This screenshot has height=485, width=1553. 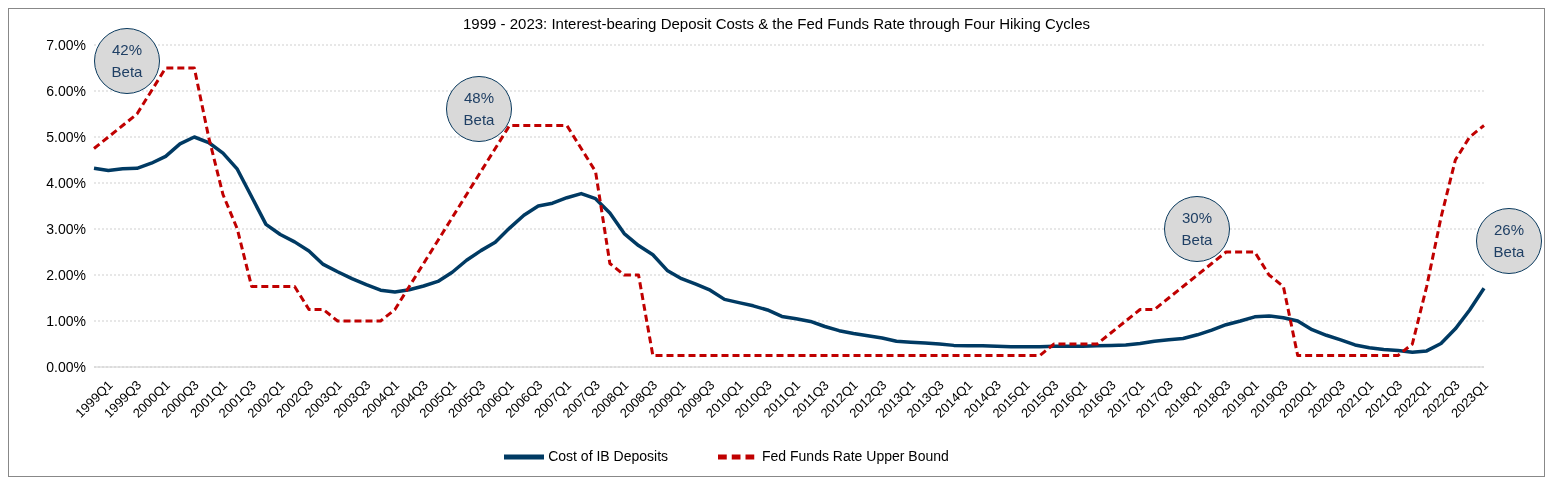 I want to click on y-tick-label: 4.00%, so click(x=66, y=182).